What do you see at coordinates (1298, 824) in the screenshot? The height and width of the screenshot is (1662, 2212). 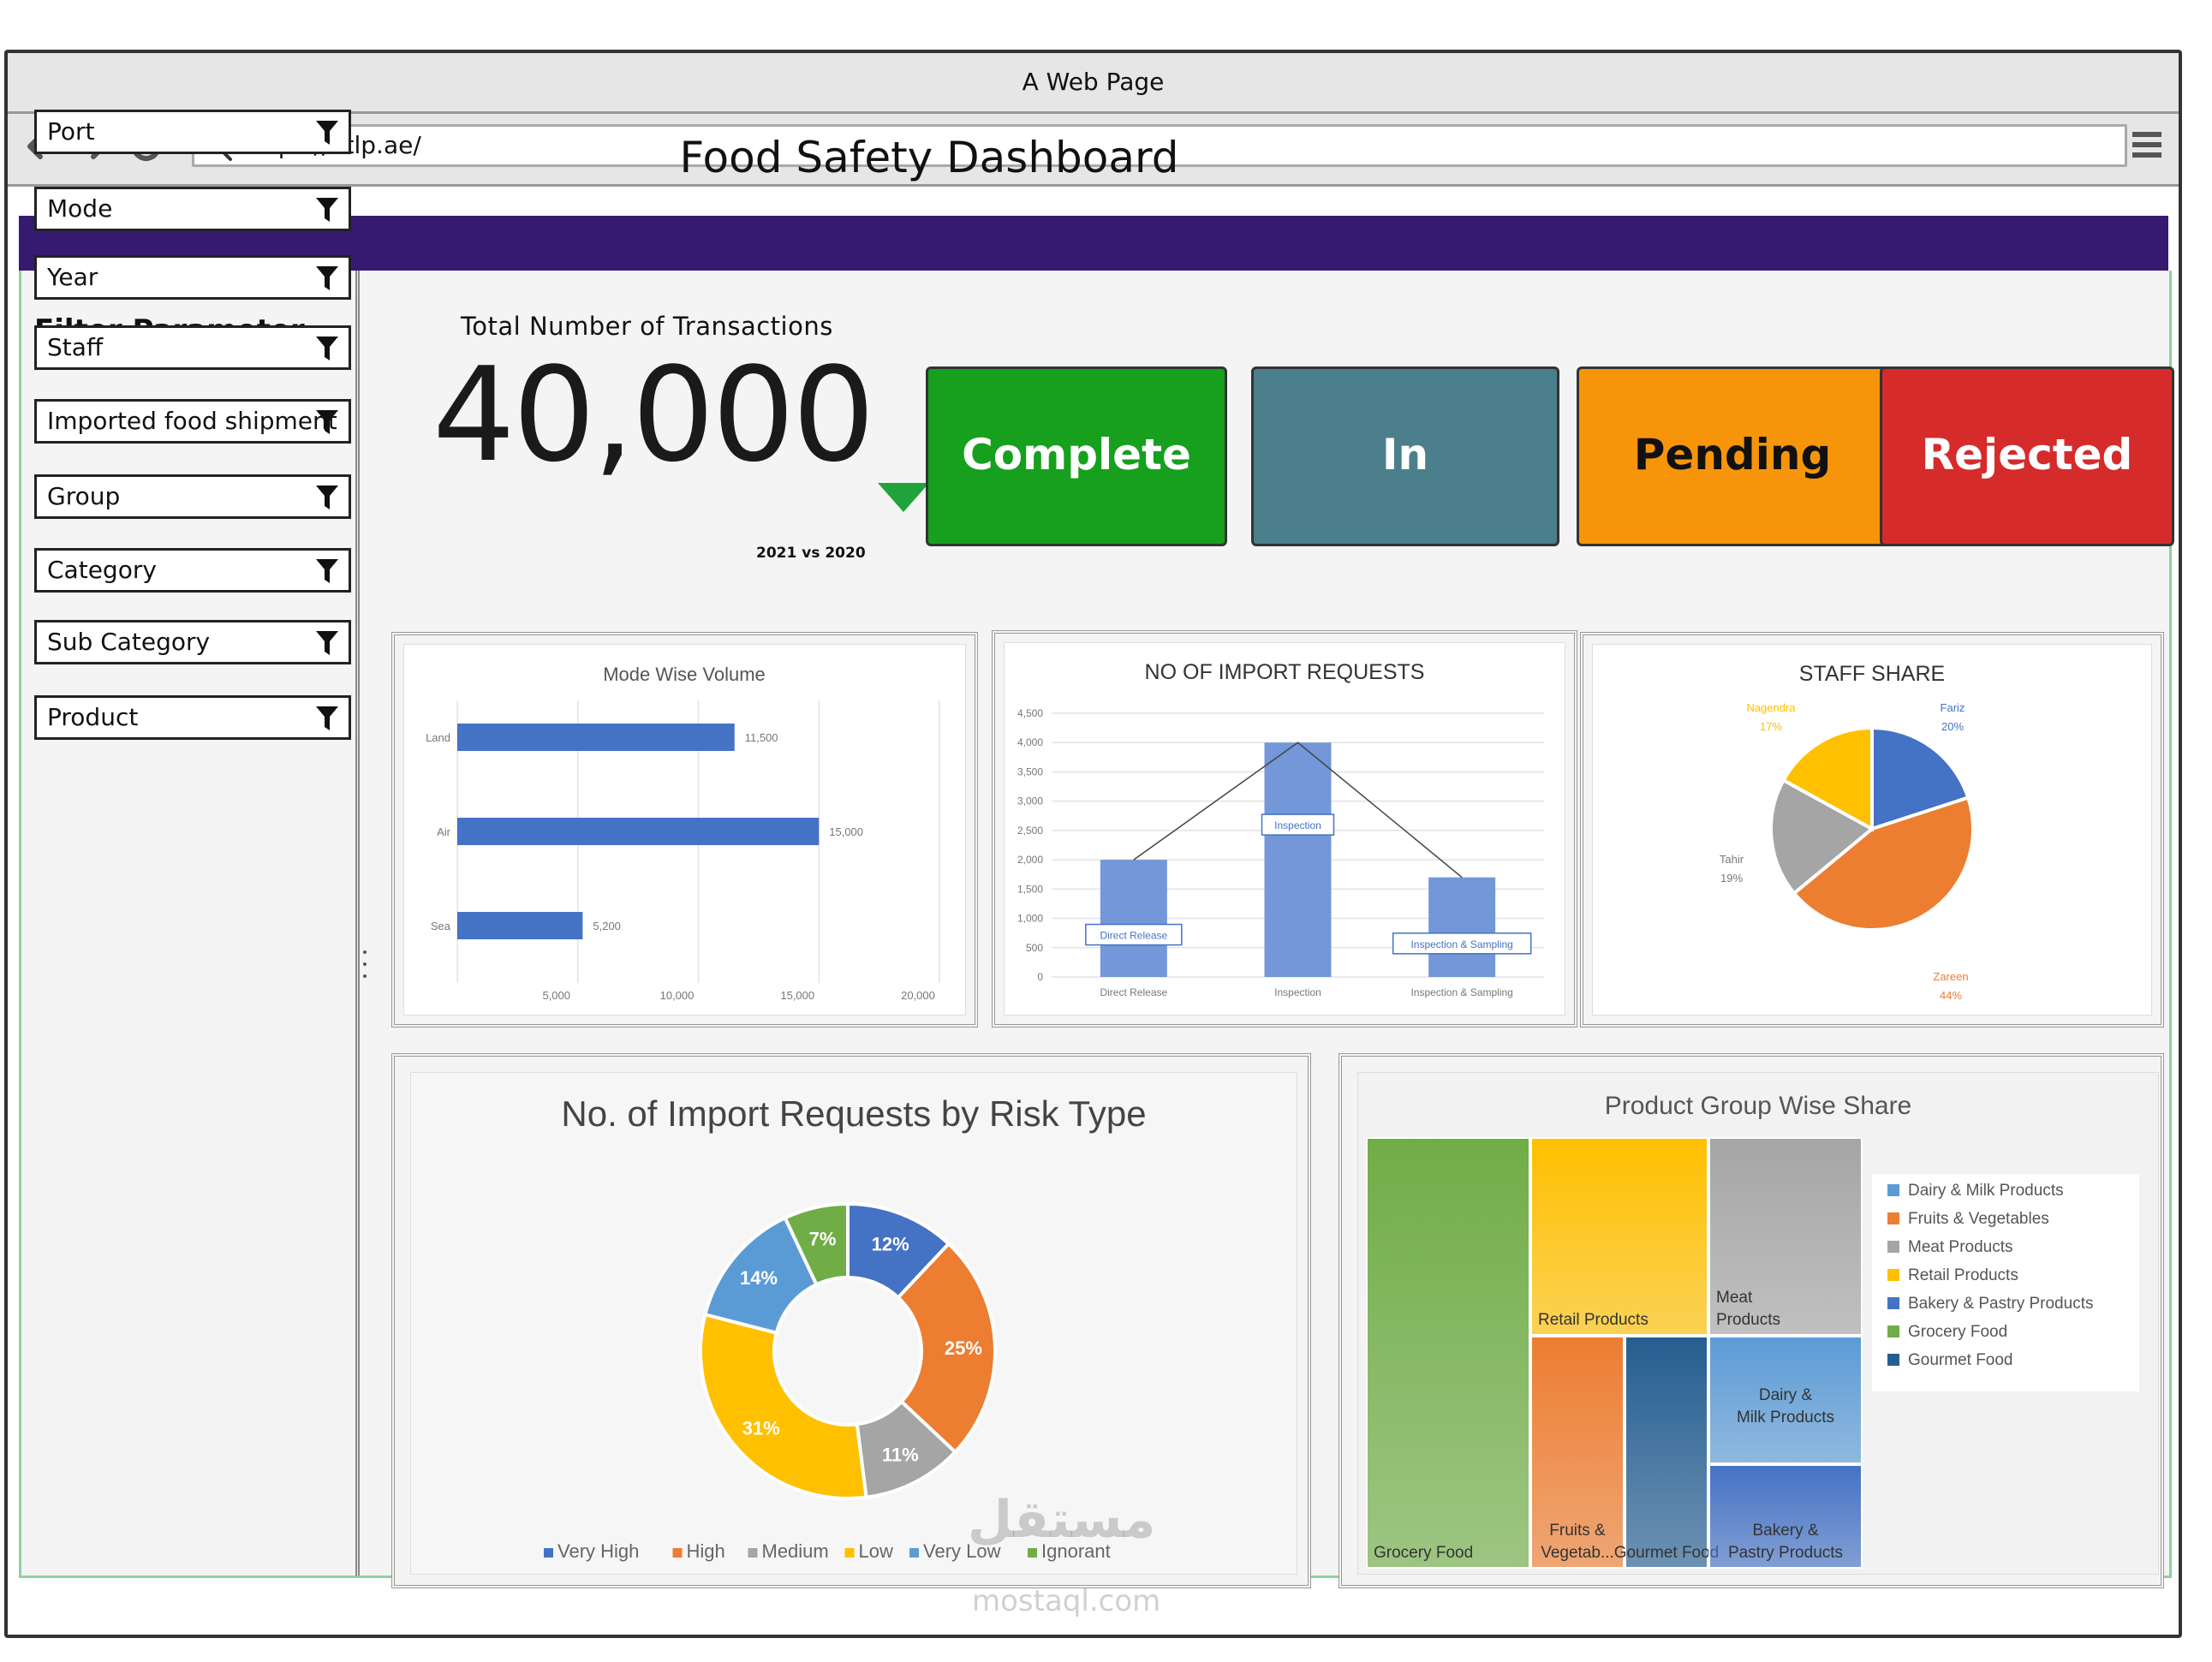 I see `bar-annotation: Inspection` at bounding box center [1298, 824].